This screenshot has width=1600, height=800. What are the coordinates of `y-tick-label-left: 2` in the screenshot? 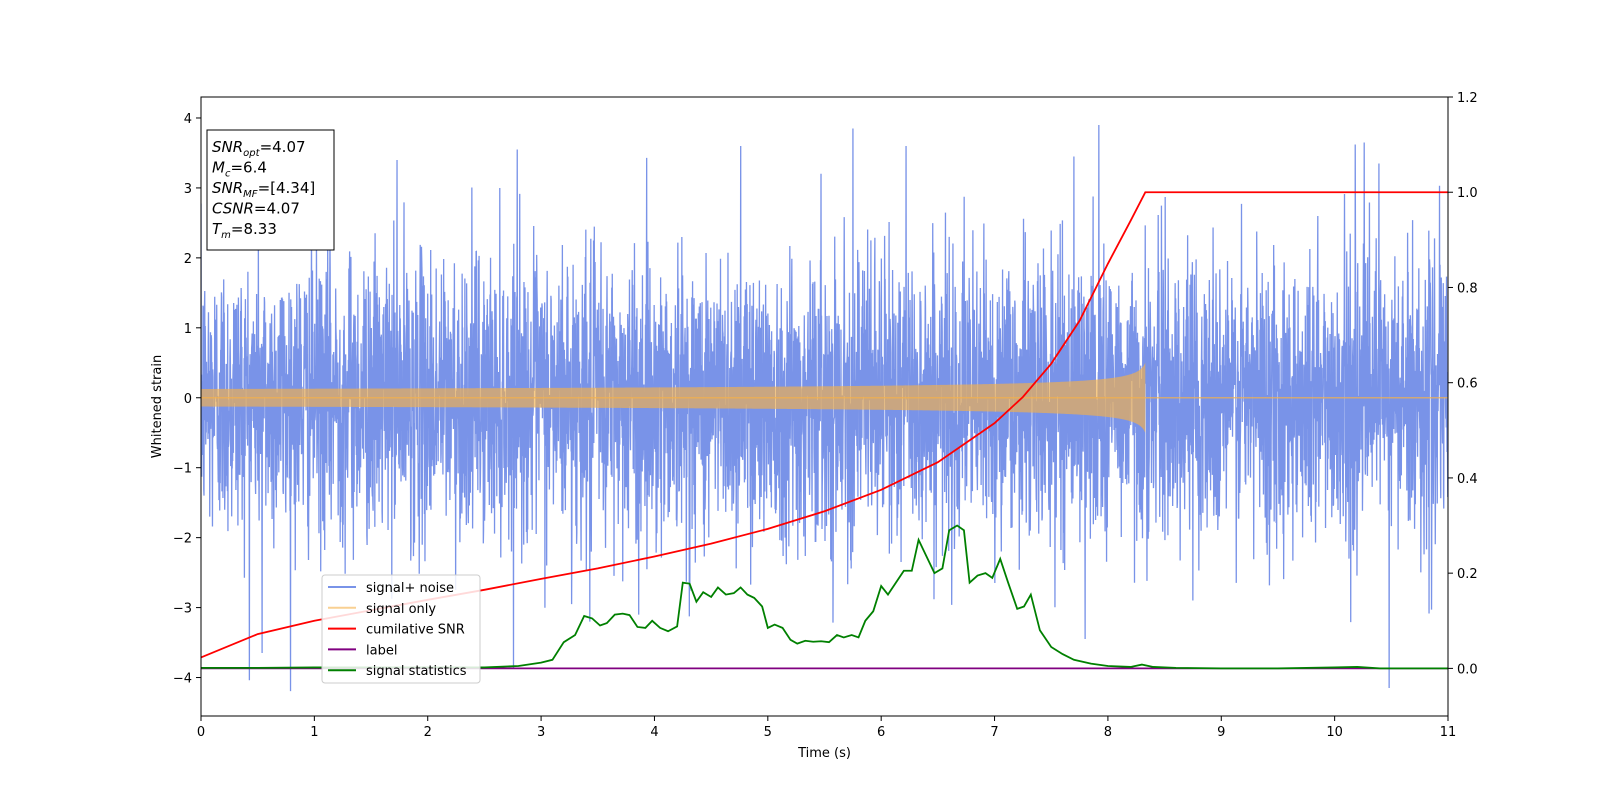 It's located at (188, 259).